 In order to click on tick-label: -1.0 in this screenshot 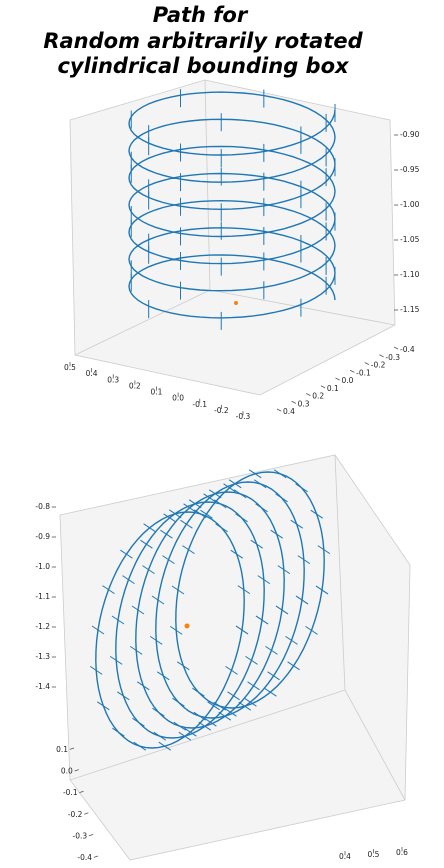, I will do `click(42, 566)`.